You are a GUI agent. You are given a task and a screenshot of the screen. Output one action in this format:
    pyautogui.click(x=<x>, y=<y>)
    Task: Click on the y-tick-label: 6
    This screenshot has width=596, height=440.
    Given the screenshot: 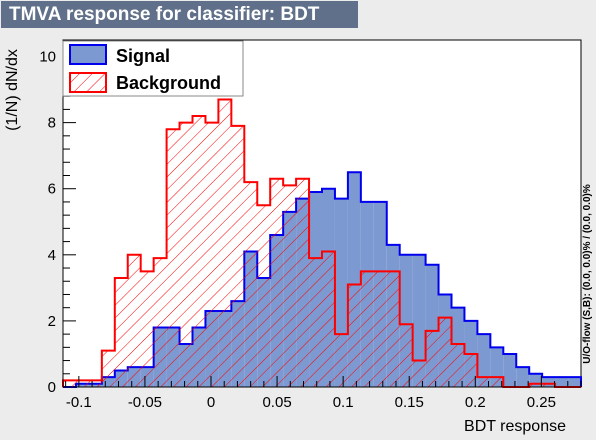 What is the action you would take?
    pyautogui.click(x=52, y=189)
    